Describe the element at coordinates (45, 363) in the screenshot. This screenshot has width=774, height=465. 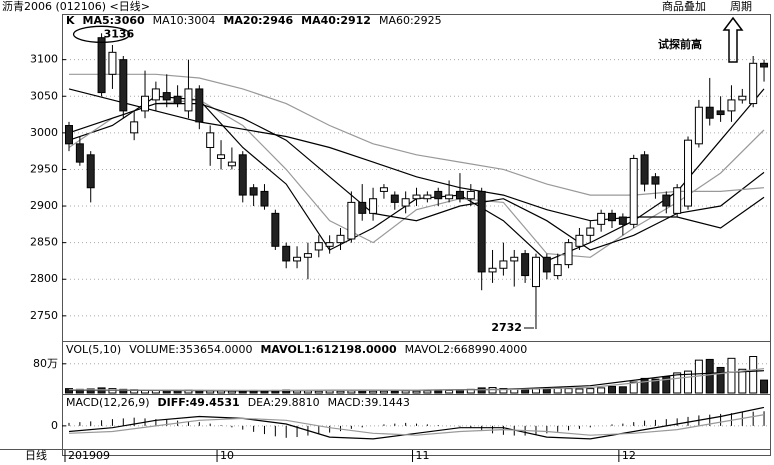
I see `y-tick-label: 80万` at that location.